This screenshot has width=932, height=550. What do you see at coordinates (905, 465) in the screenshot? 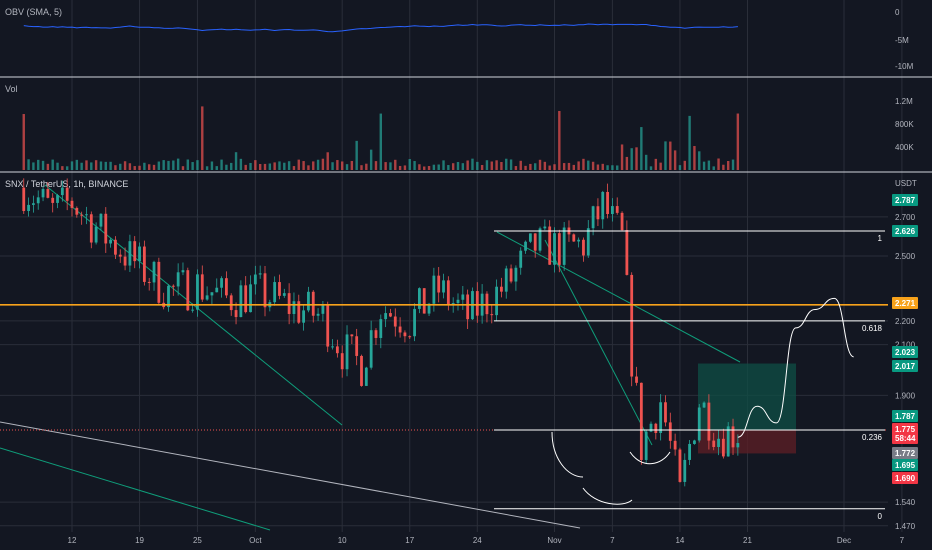
I see `price-badge-label: 1.695` at bounding box center [905, 465].